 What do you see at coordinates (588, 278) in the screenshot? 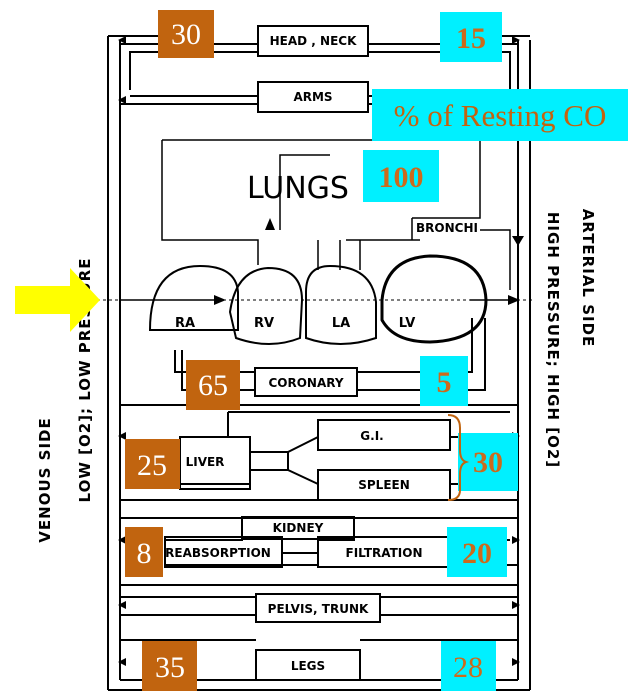
I see `arterial-side-label: ARTERIAL SIDE` at bounding box center [588, 278].